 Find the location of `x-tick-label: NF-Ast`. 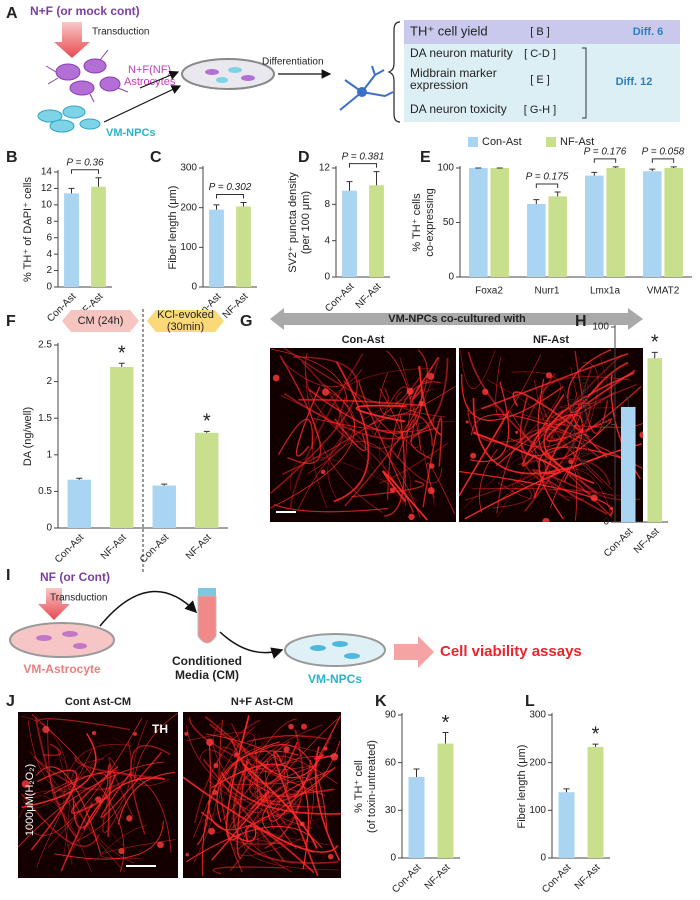

x-tick-label: NF-Ast is located at coordinates (114, 547).